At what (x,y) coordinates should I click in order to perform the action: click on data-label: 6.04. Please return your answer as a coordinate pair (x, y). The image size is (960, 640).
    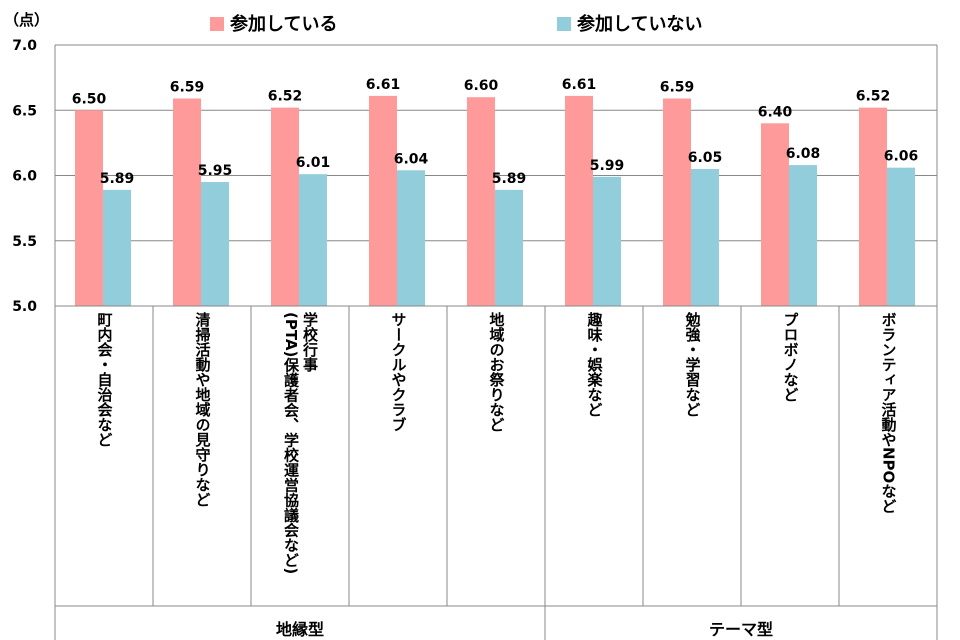
    Looking at the image, I should click on (411, 159).